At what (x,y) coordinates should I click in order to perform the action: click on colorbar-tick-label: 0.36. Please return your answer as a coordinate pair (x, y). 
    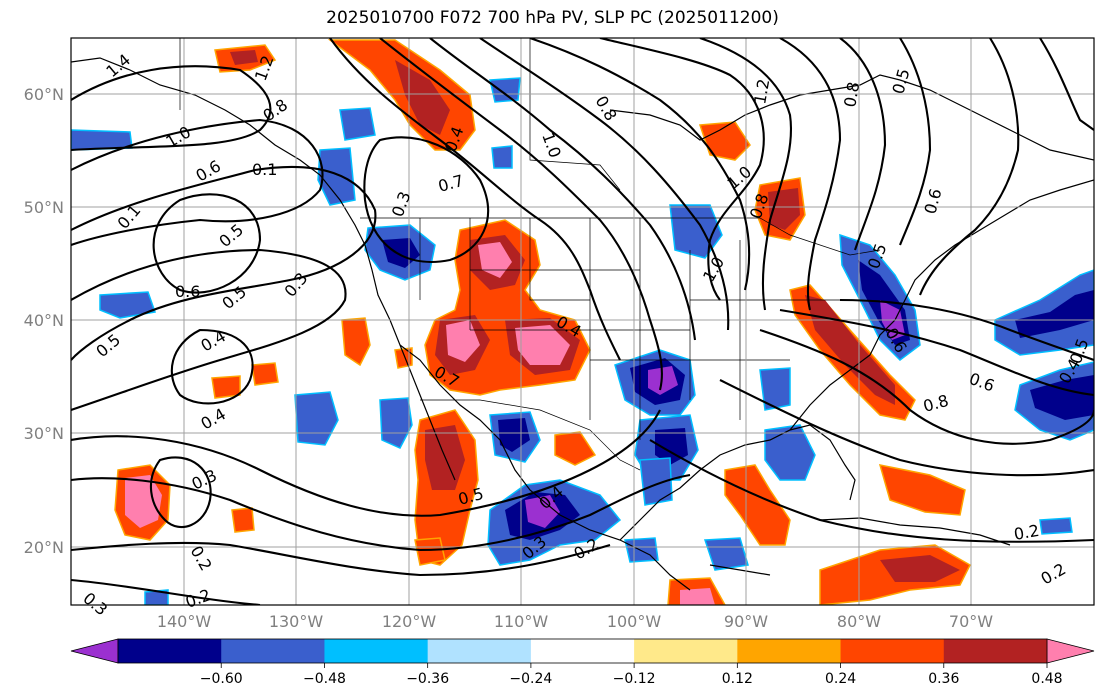
    Looking at the image, I should click on (943, 679).